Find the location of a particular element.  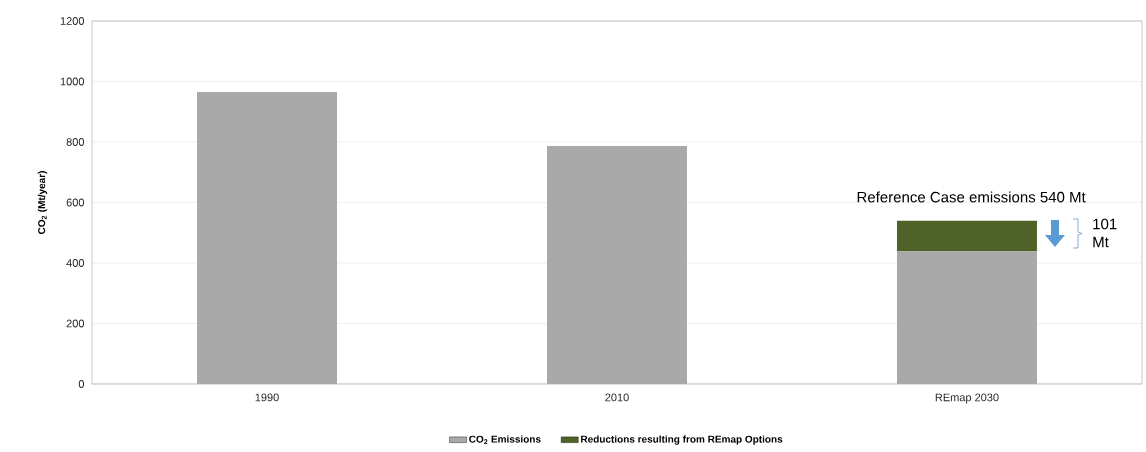

x-tick-label: 1990 is located at coordinates (267, 397).